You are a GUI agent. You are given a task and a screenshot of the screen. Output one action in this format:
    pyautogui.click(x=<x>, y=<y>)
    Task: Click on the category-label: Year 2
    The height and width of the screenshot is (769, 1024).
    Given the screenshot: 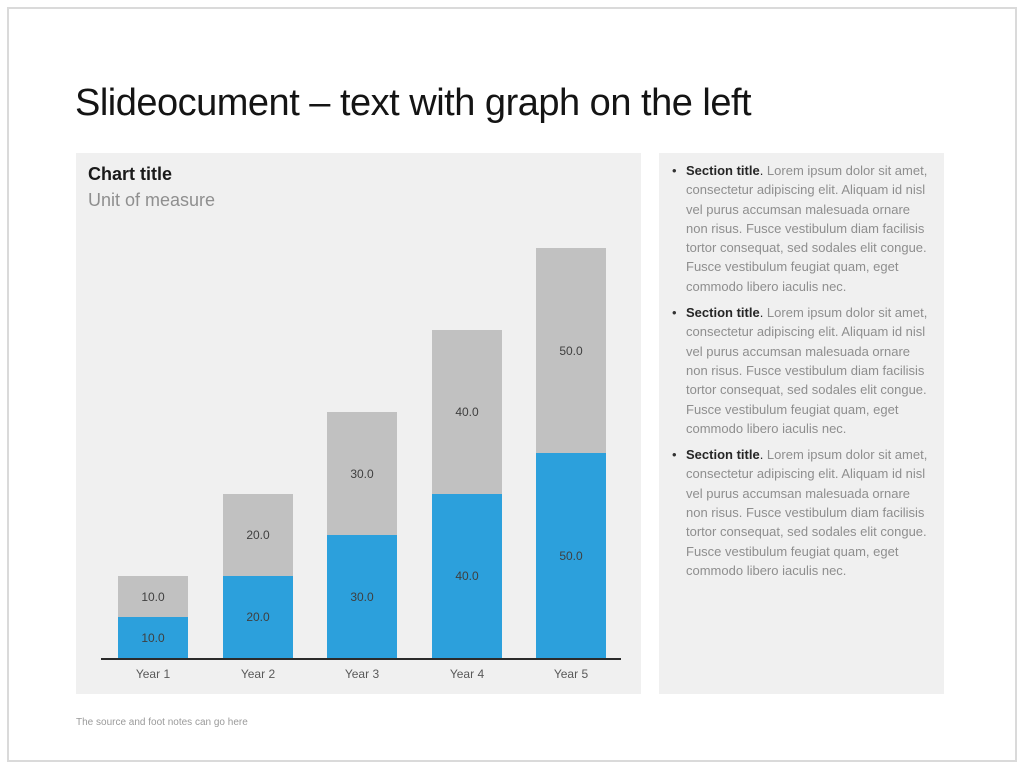 What is the action you would take?
    pyautogui.click(x=258, y=674)
    